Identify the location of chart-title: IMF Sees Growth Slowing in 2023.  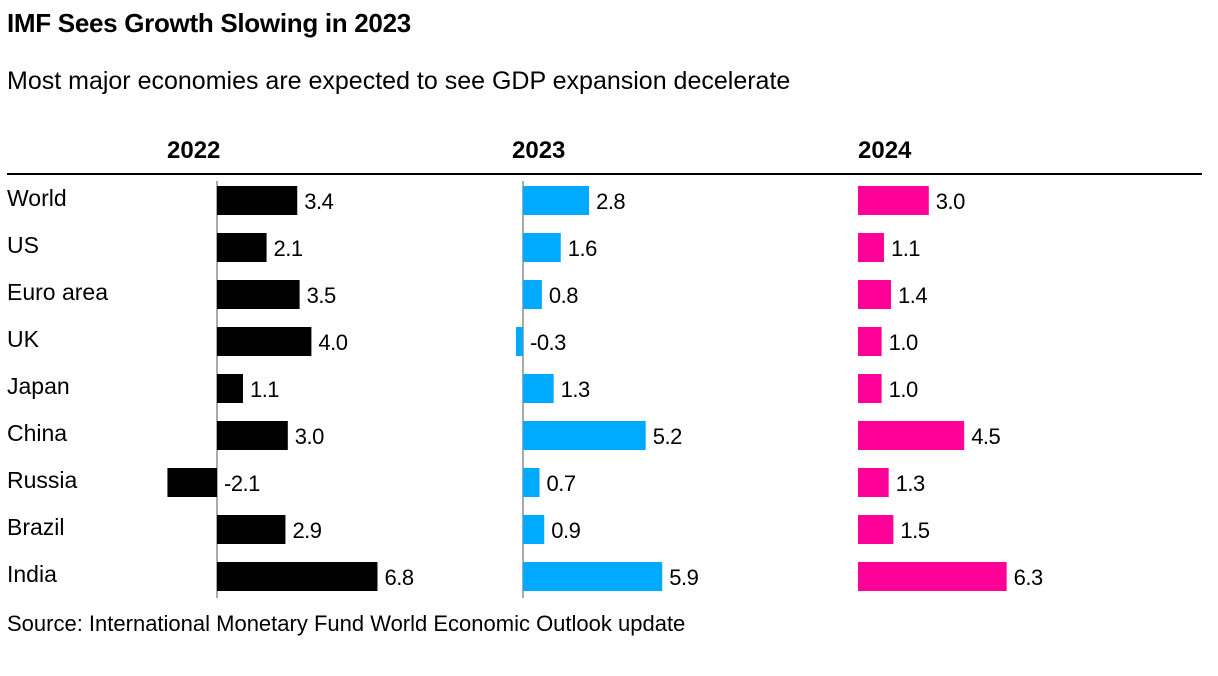
(209, 23).